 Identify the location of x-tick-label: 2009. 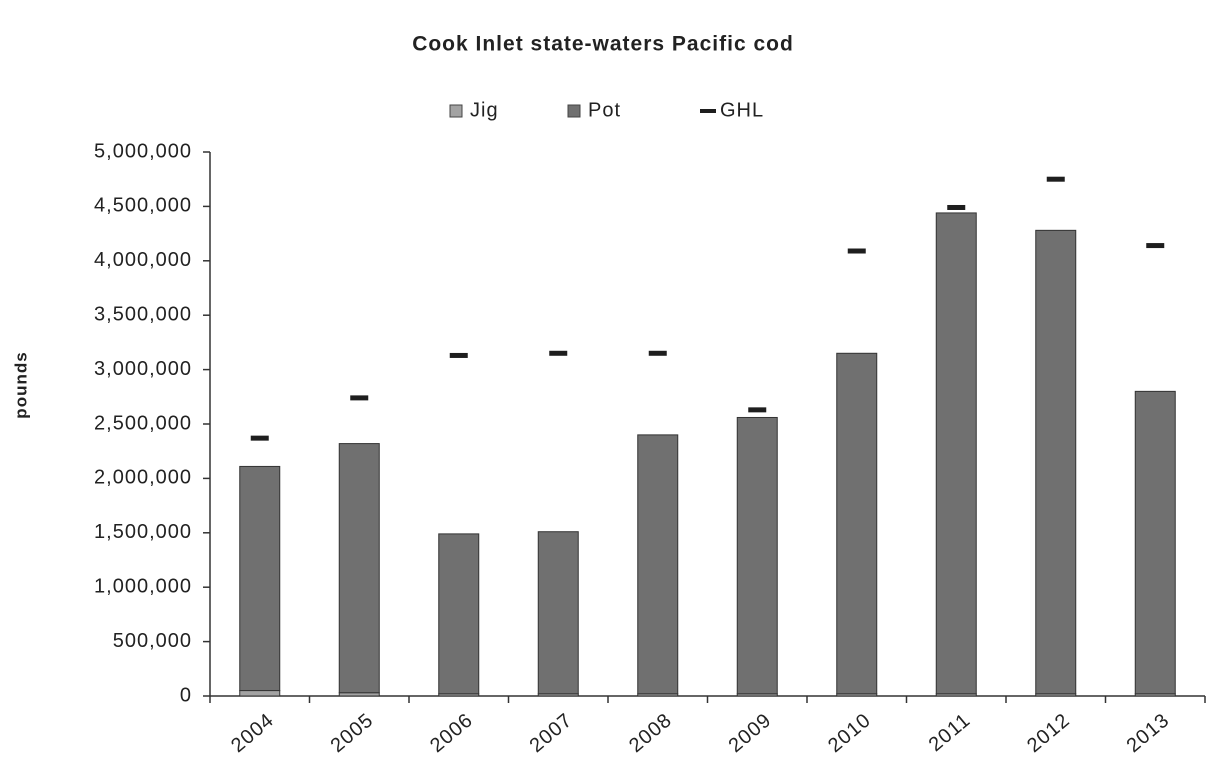
(750, 733).